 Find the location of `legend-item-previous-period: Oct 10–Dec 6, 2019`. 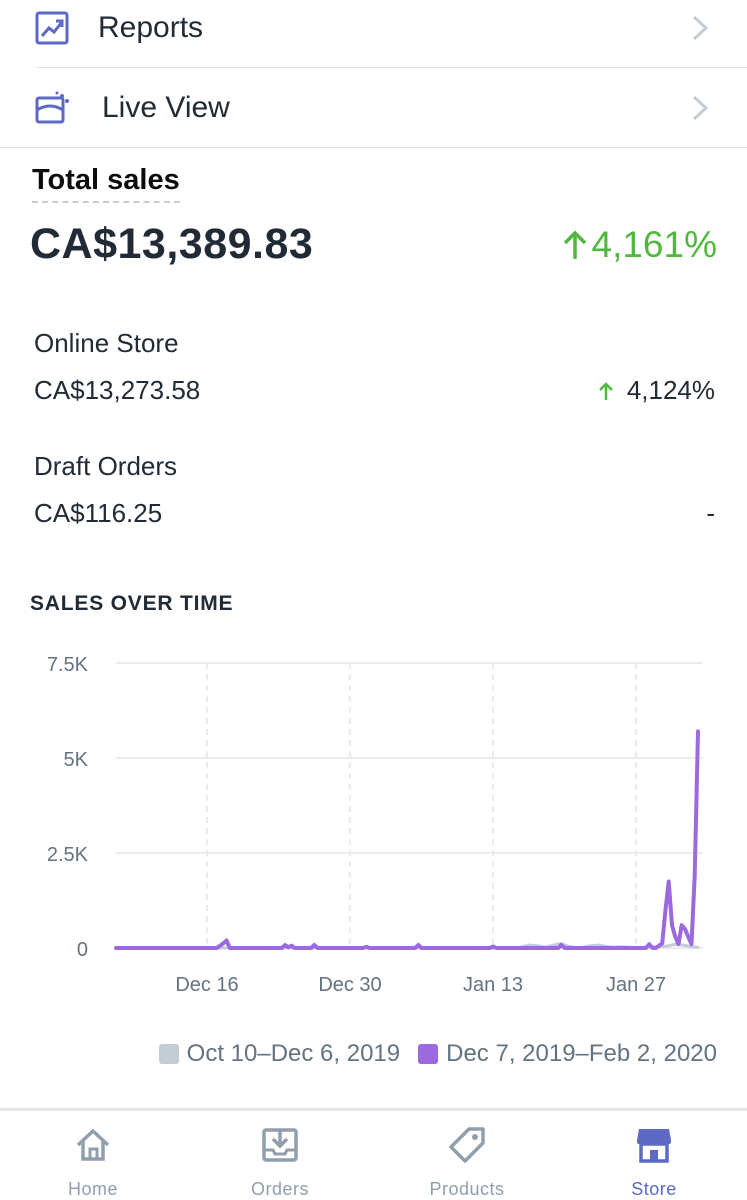

legend-item-previous-period: Oct 10–Dec 6, 2019 is located at coordinates (279, 1054).